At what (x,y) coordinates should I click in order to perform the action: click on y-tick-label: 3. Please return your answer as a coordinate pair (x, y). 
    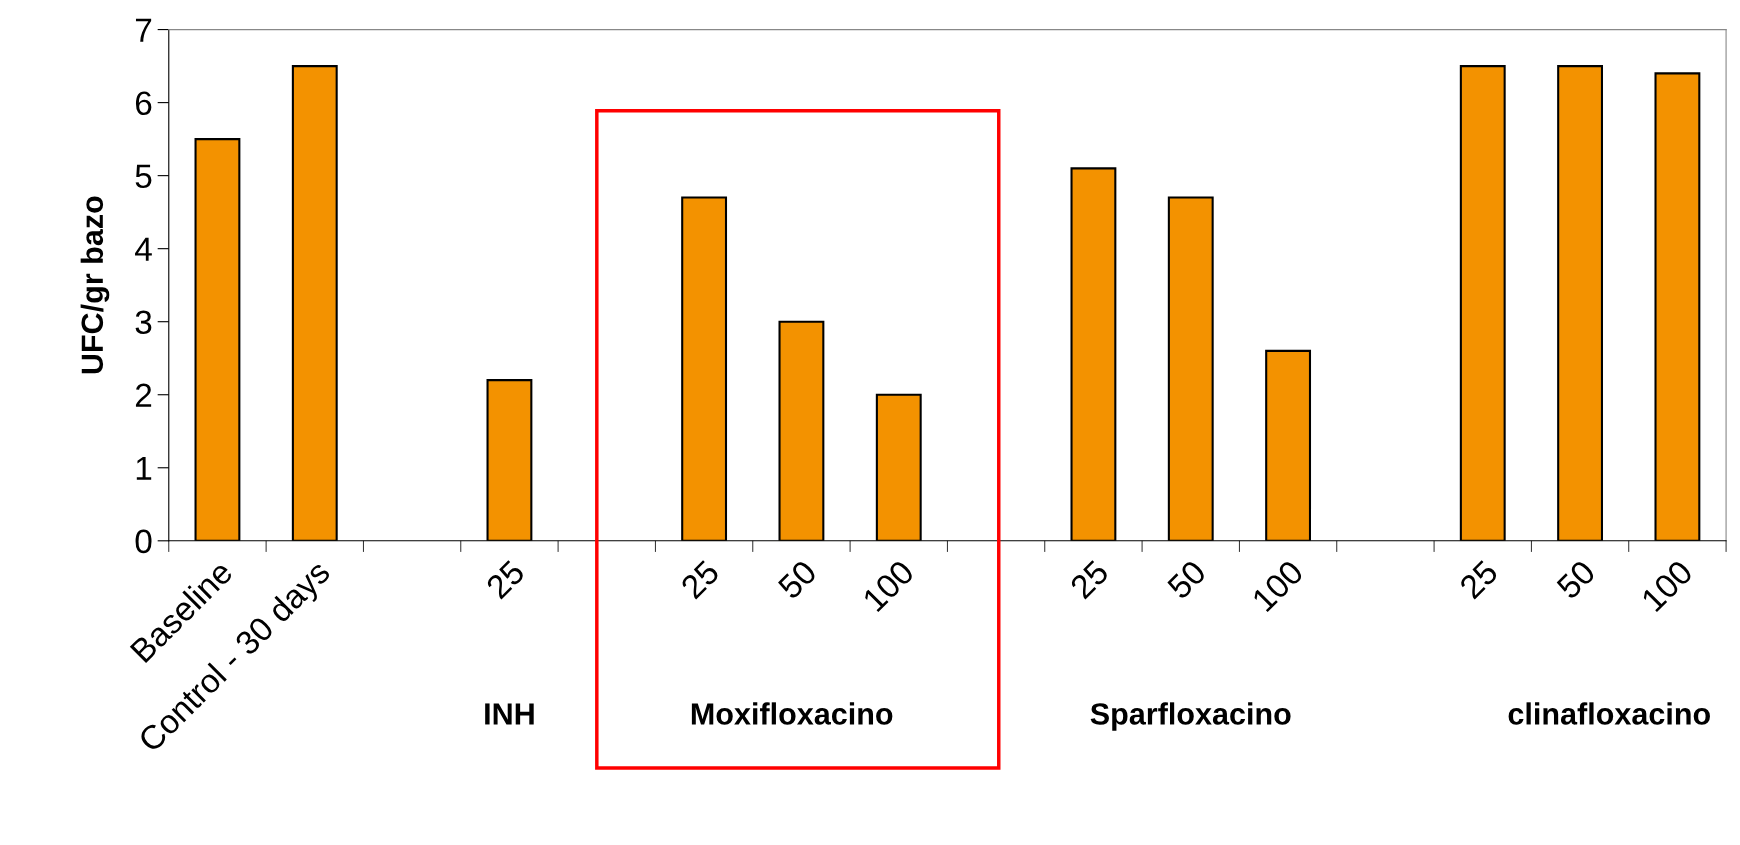
    Looking at the image, I should click on (143, 322).